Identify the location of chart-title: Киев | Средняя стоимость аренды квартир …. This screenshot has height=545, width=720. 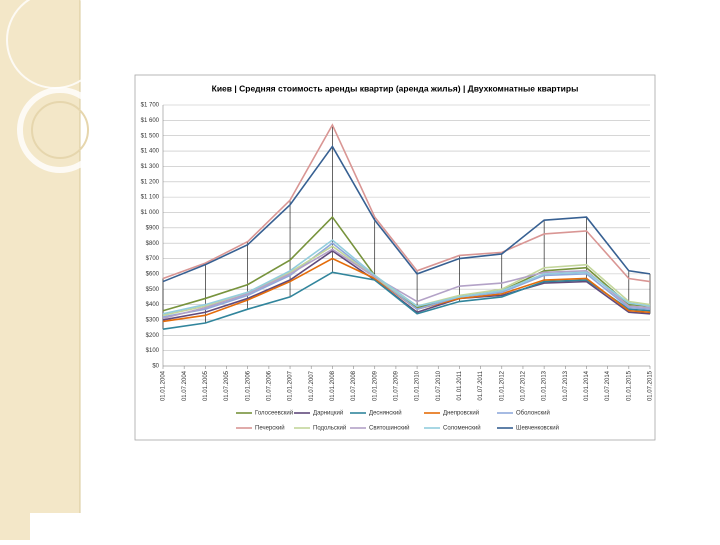
(395, 88).